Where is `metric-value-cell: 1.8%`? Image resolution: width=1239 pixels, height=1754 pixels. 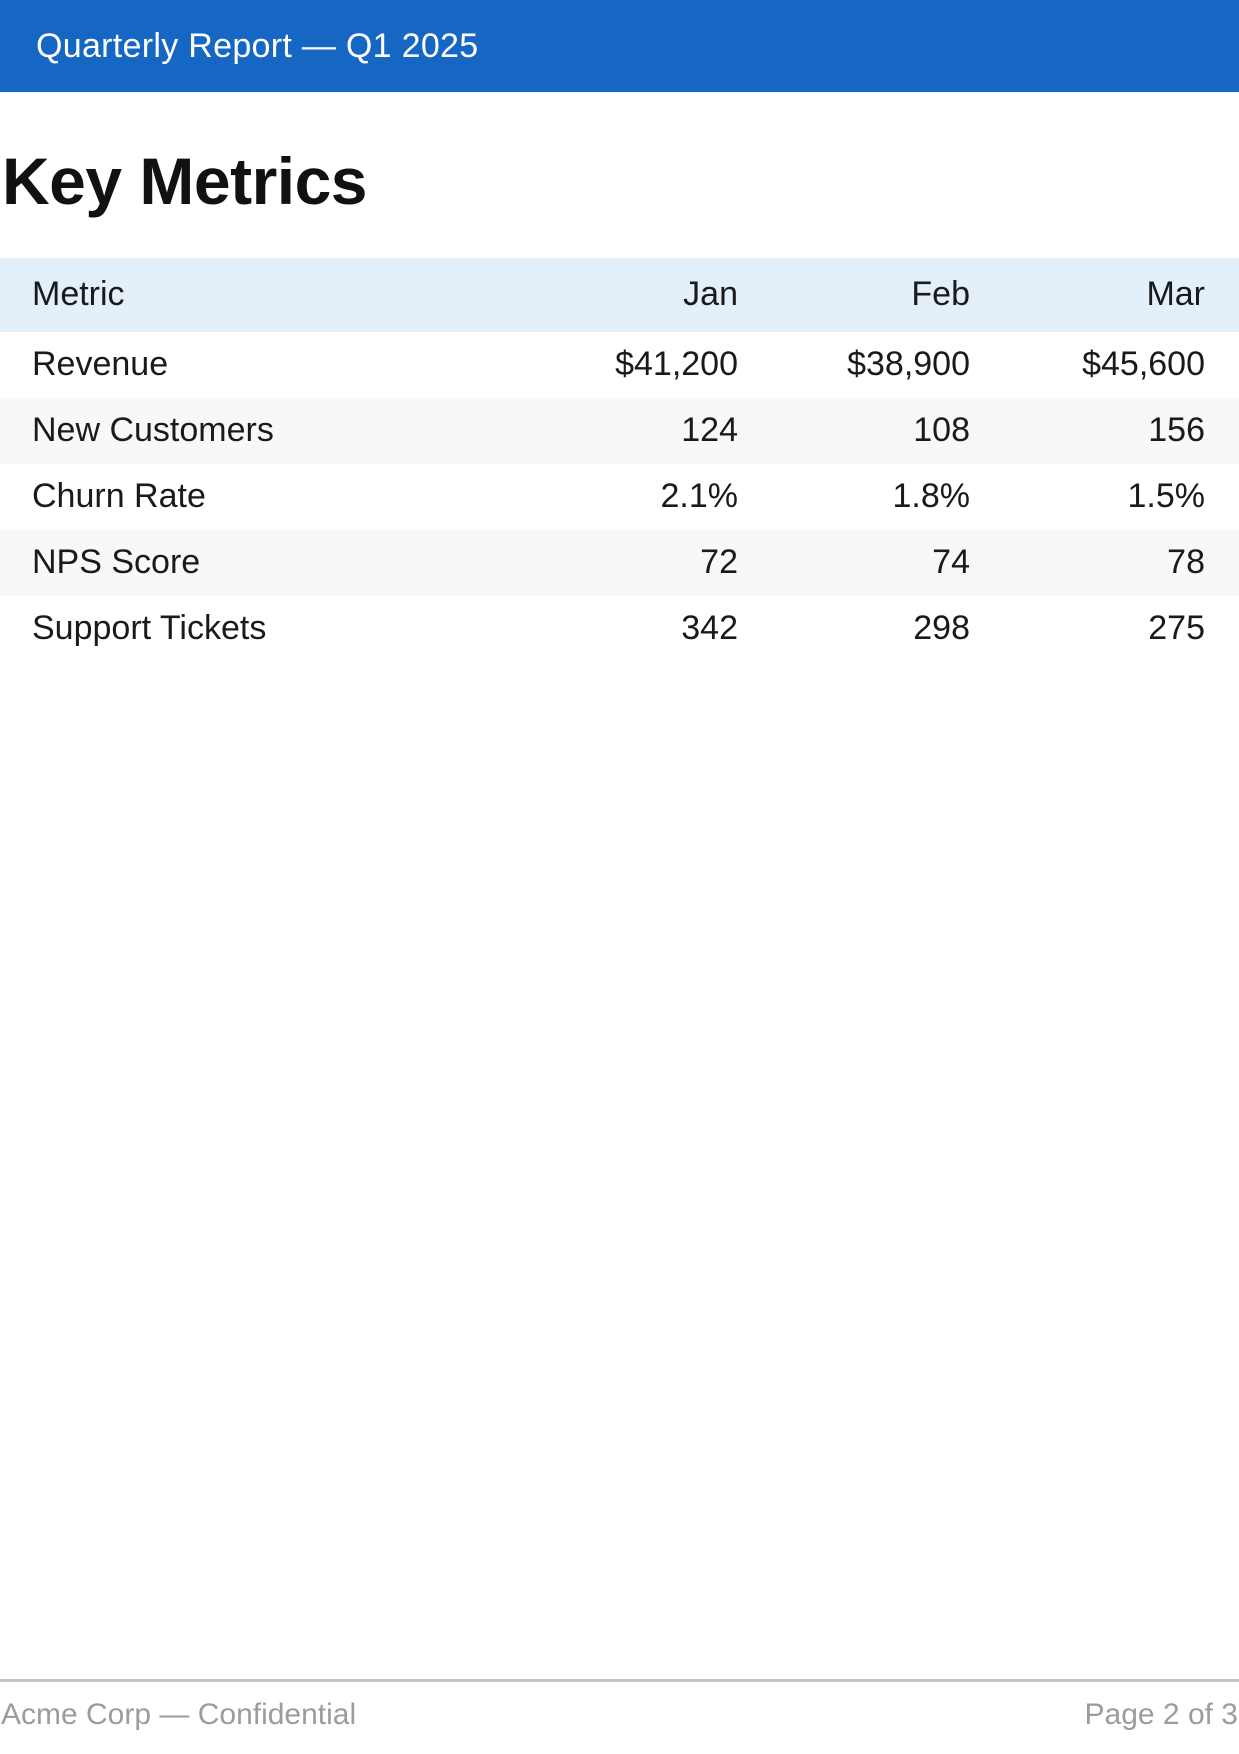
metric-value-cell: 1.8% is located at coordinates (931, 496).